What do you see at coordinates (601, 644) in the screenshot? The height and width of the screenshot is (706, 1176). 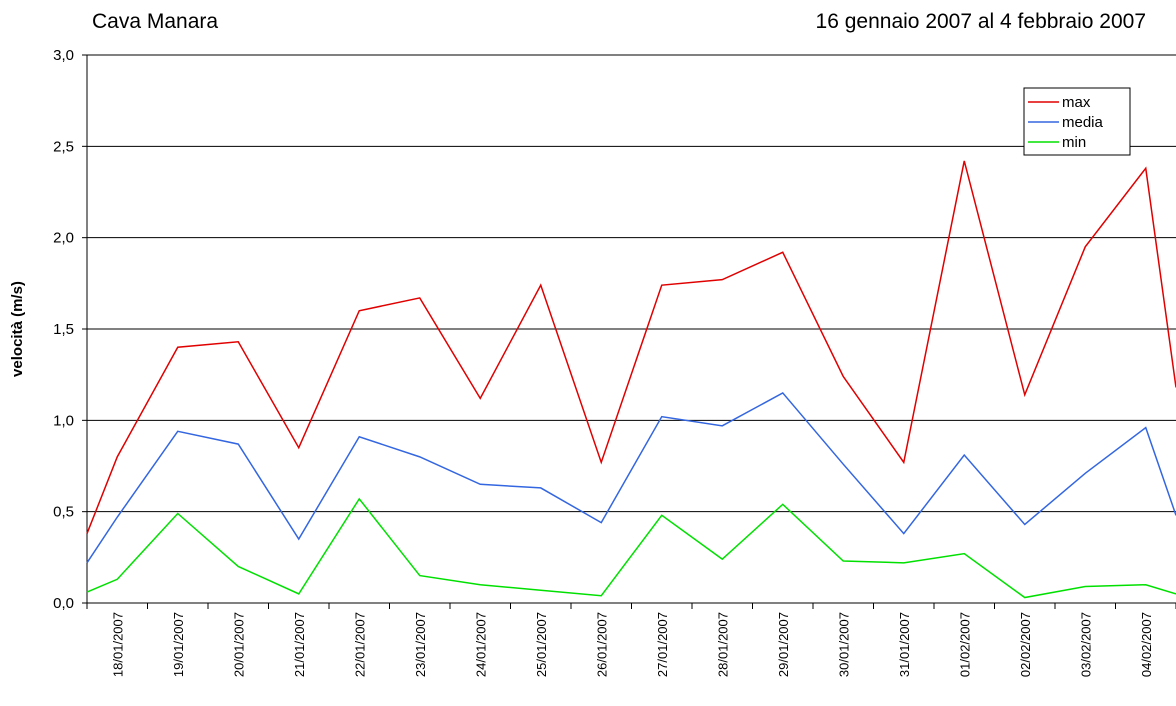 I see `x-tick-label: 26/01/2007` at bounding box center [601, 644].